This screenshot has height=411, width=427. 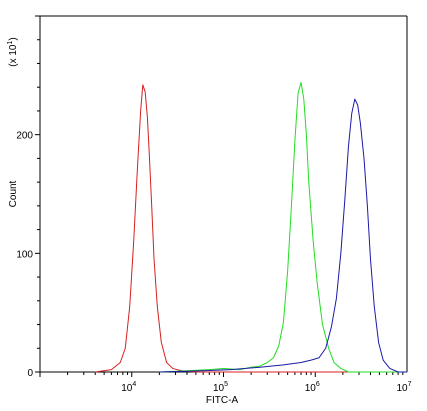 What do you see at coordinates (13, 51) in the screenshot?
I see `y-multiplier-label: (x 101)` at bounding box center [13, 51].